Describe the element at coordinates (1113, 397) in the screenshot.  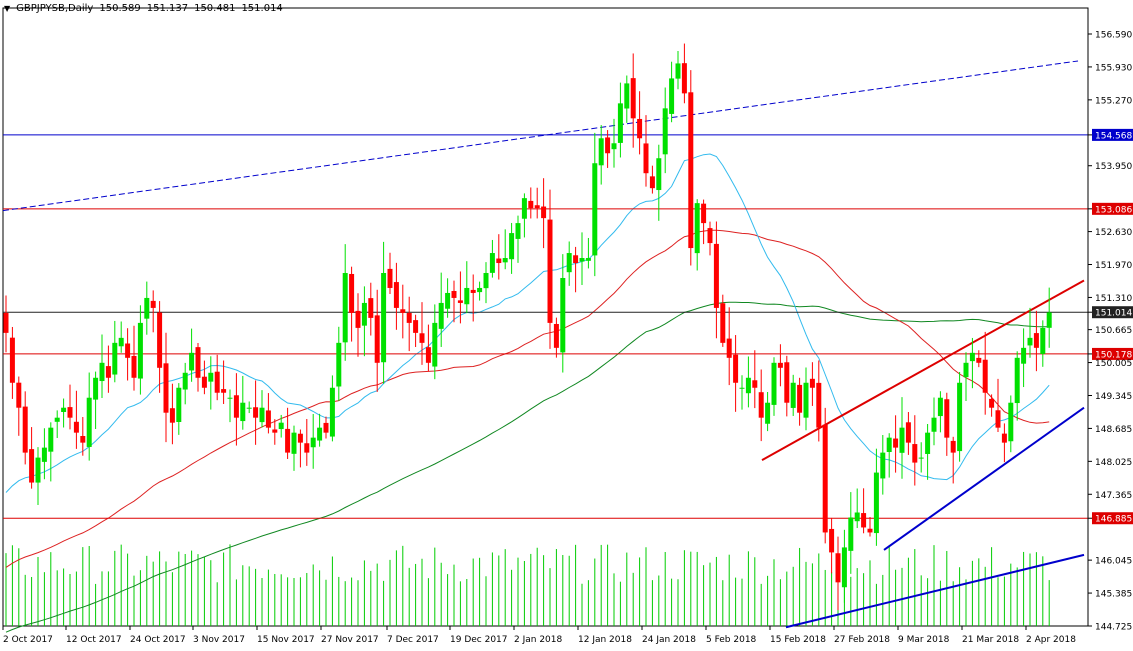
I see `price-tick-label: 149.345` at that location.